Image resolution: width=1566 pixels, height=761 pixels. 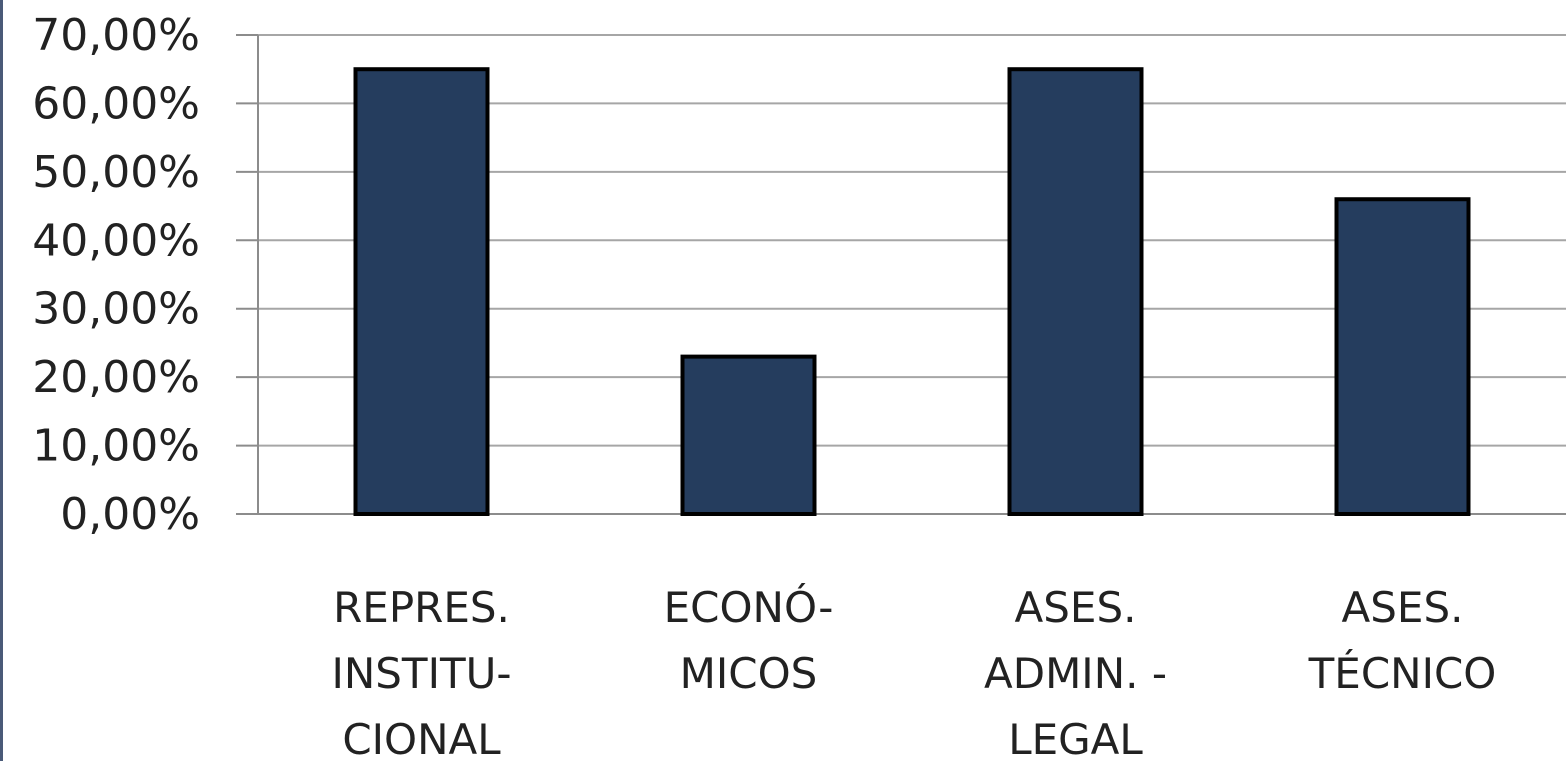 I want to click on x-tick-label: ADMIN. -, so click(x=1075, y=673).